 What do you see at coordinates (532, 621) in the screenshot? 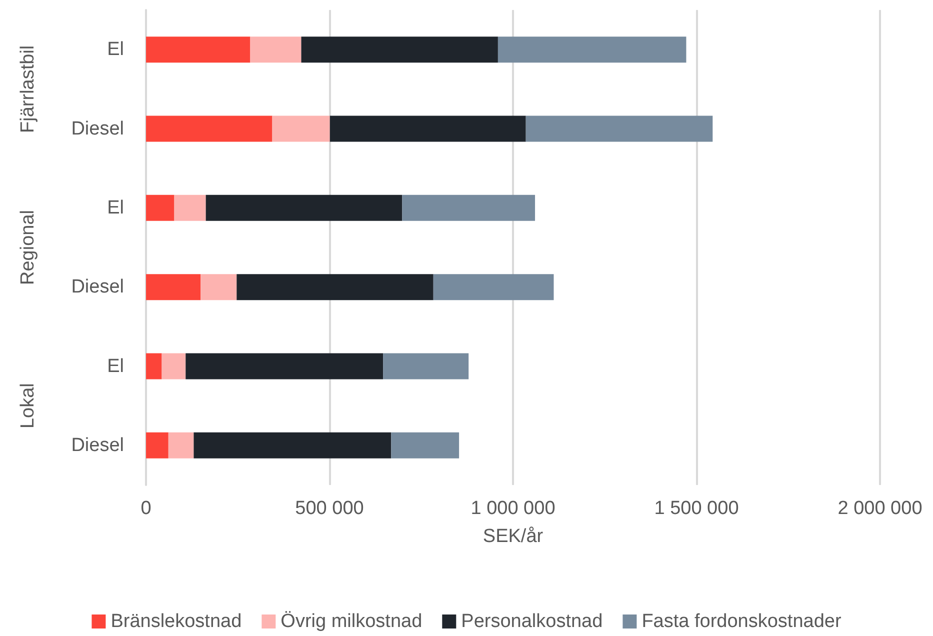
I see `legend-label: Personalkostnad` at bounding box center [532, 621].